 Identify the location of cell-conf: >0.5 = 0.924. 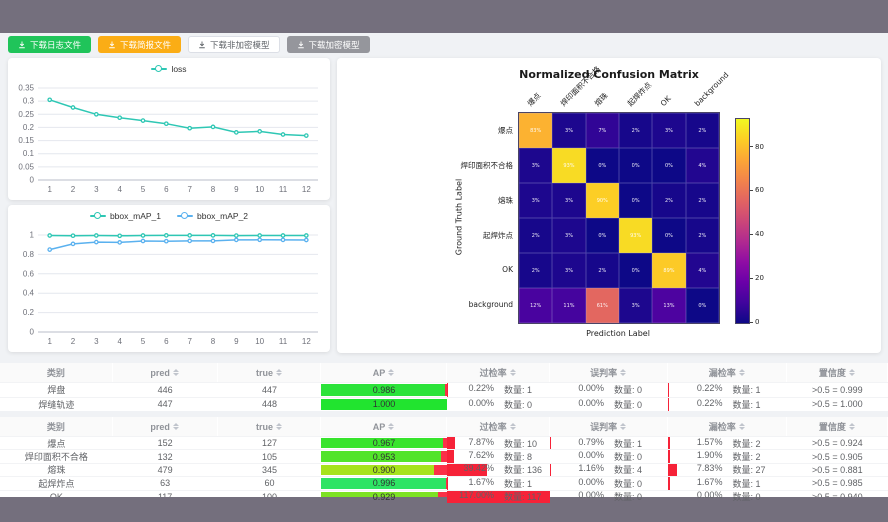
(837, 443).